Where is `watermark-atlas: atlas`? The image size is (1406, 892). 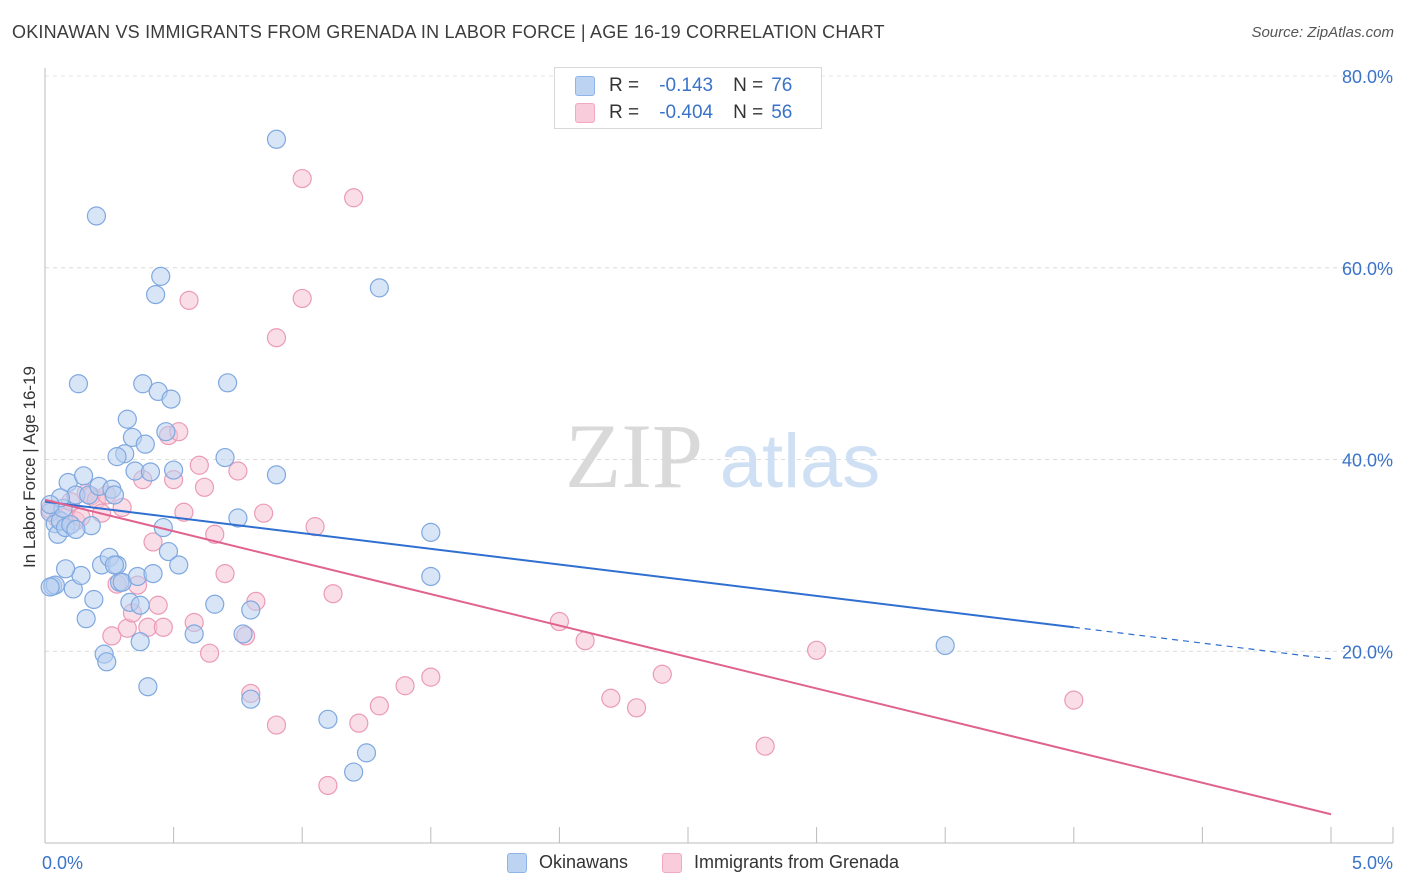
watermark-atlas: atlas is located at coordinates (800, 461).